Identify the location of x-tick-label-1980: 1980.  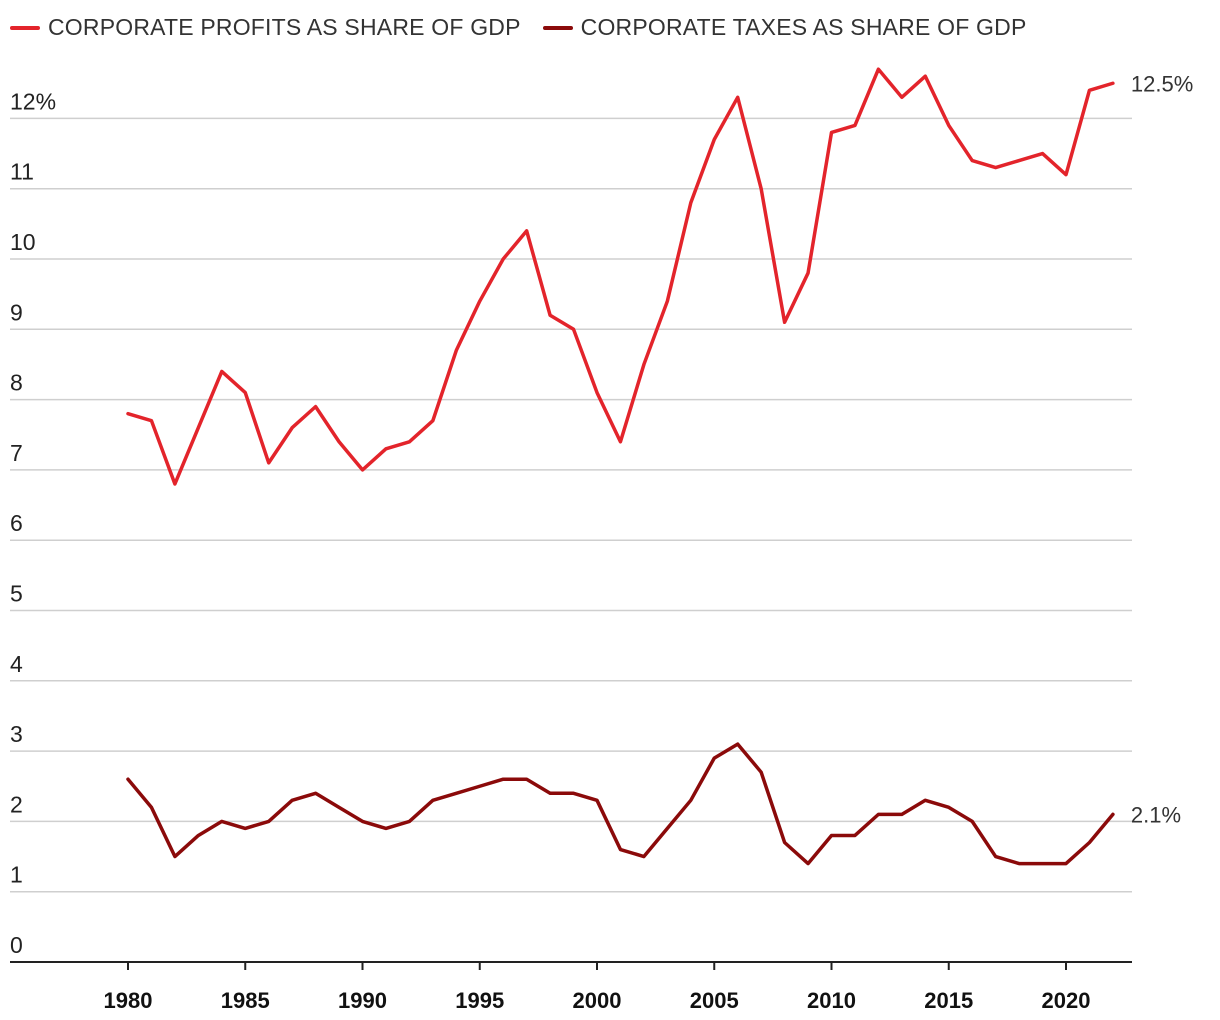
(128, 1000).